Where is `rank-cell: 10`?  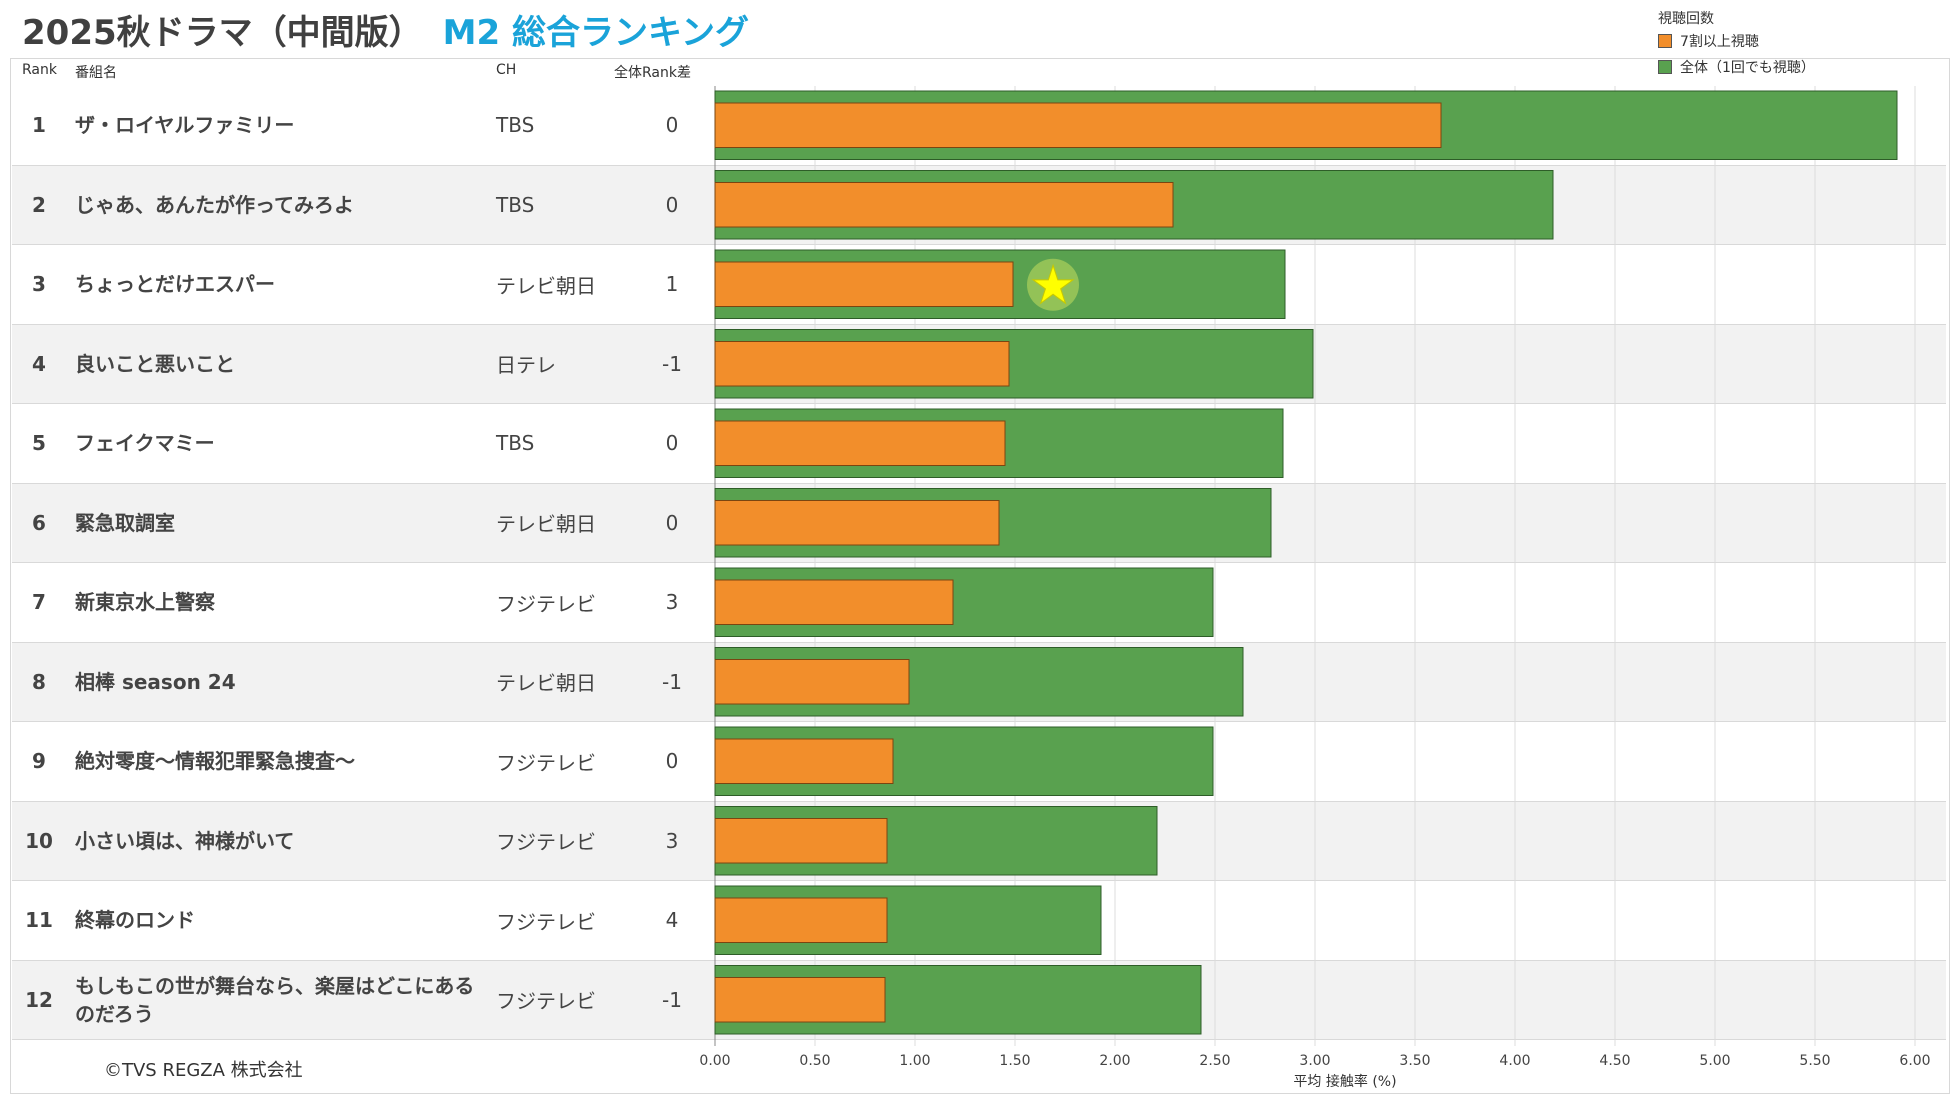
rank-cell: 10 is located at coordinates (39, 840).